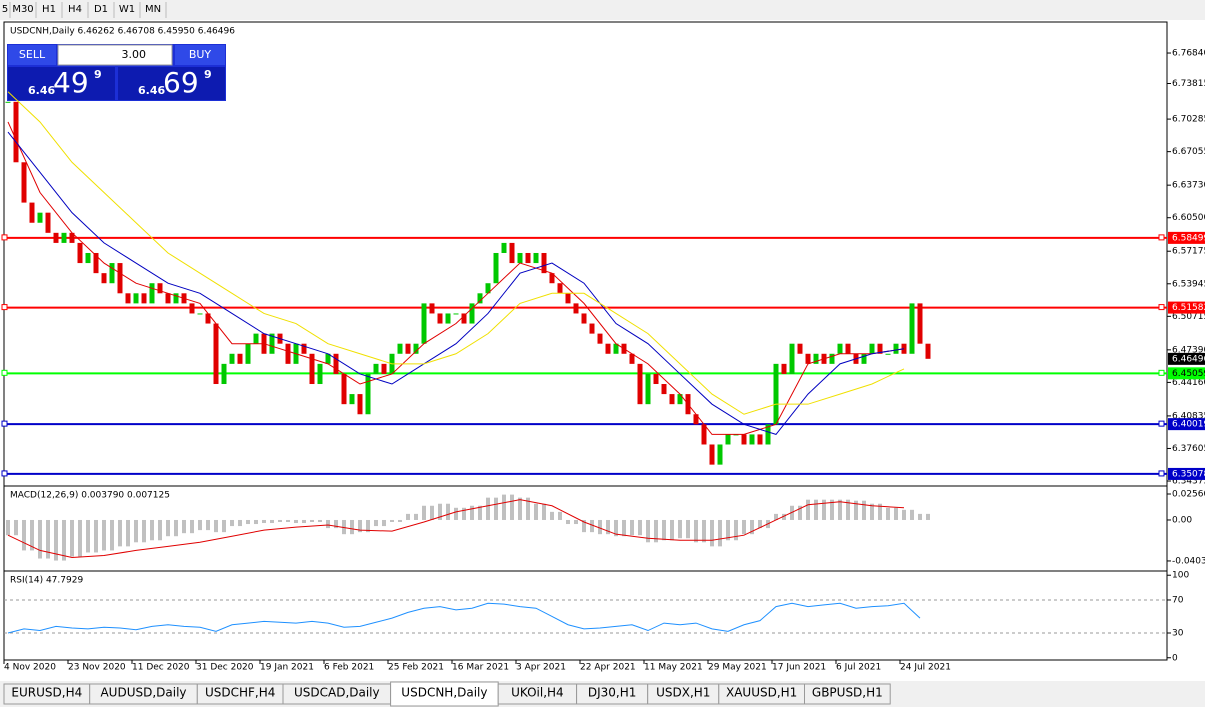 The image size is (1205, 707). Describe the element at coordinates (1188, 561) in the screenshot. I see `y-tick-label: -0.04038` at that location.